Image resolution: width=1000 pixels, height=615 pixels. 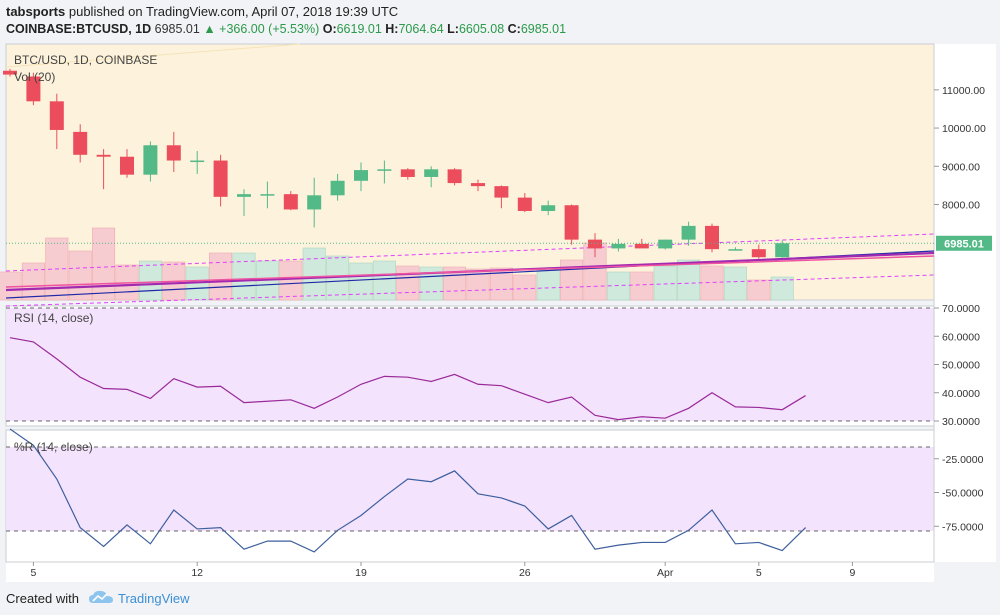 What do you see at coordinates (470, 252) in the screenshot?
I see `channel-upper` at bounding box center [470, 252].